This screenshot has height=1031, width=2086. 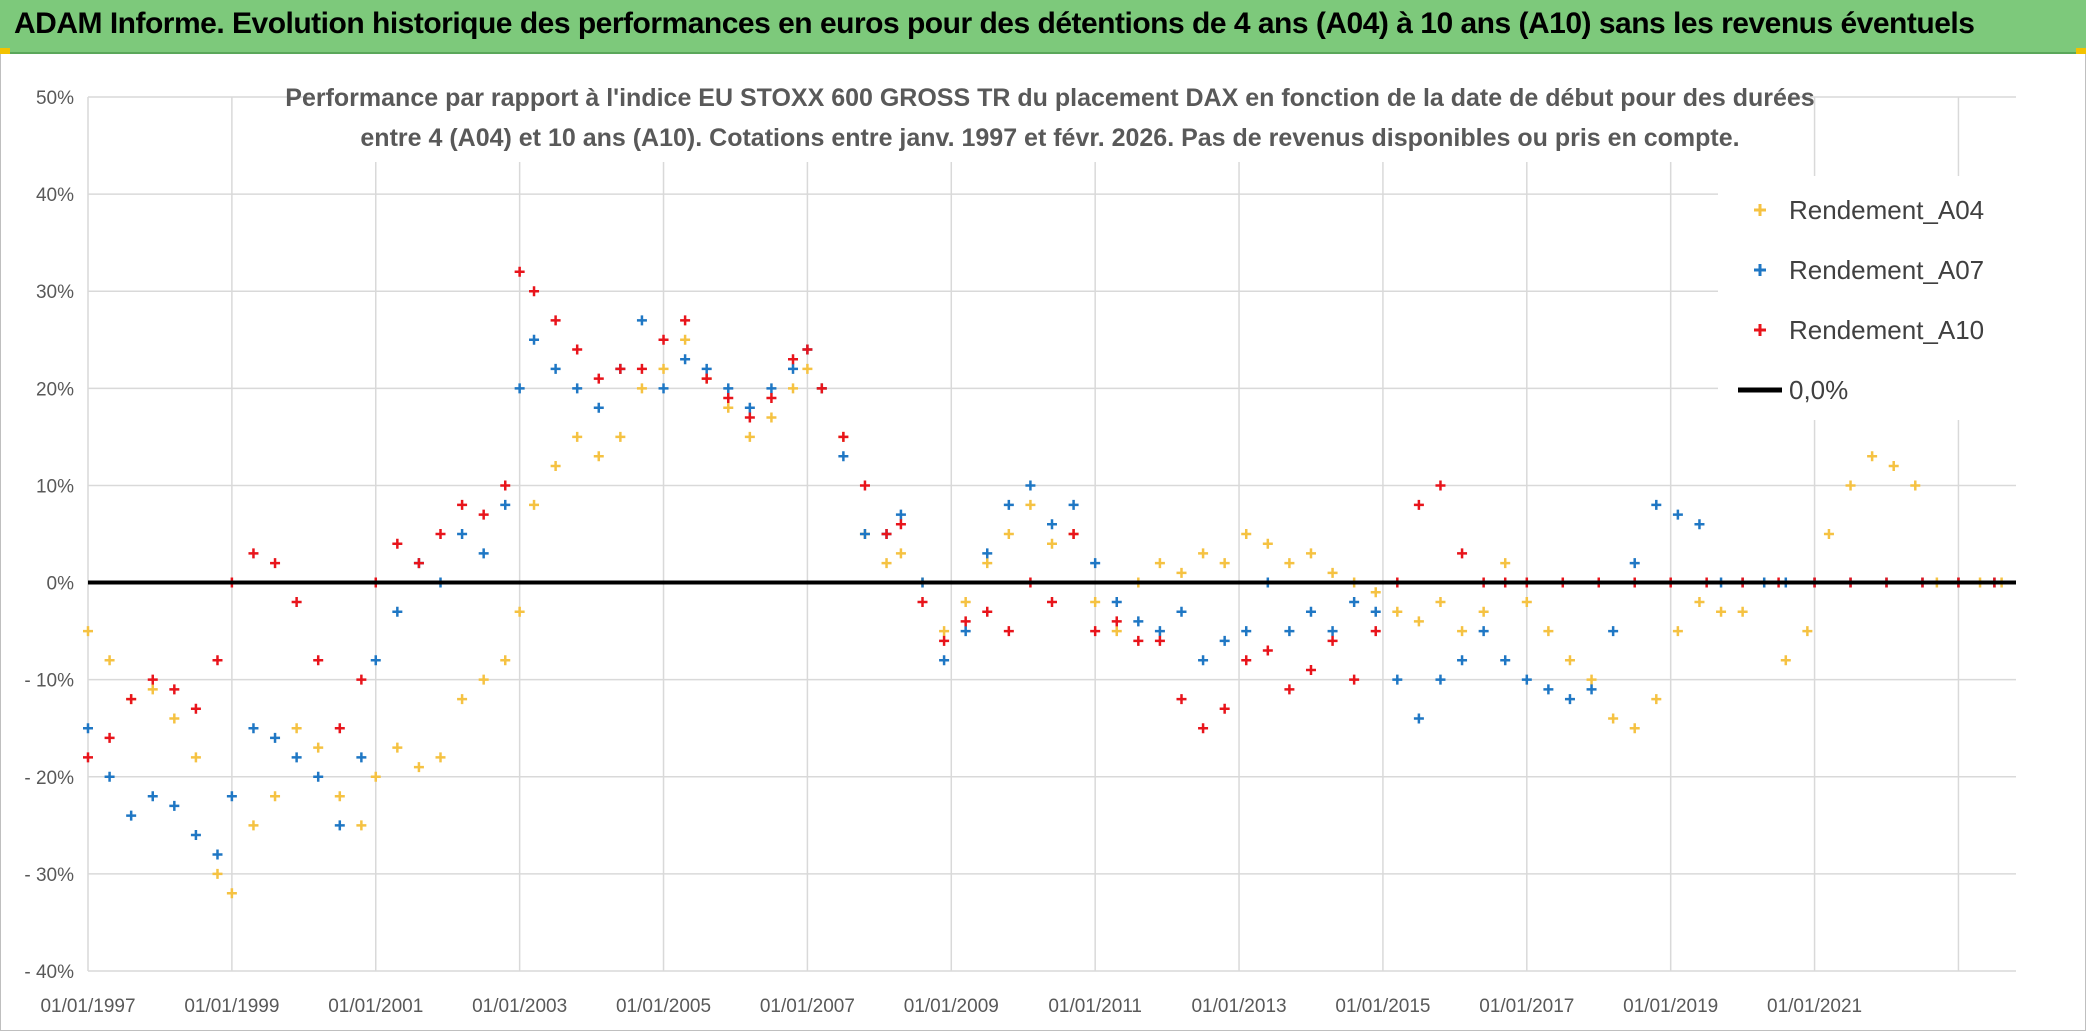 I want to click on legend-entry-label: 0,0%, so click(x=1818, y=390).